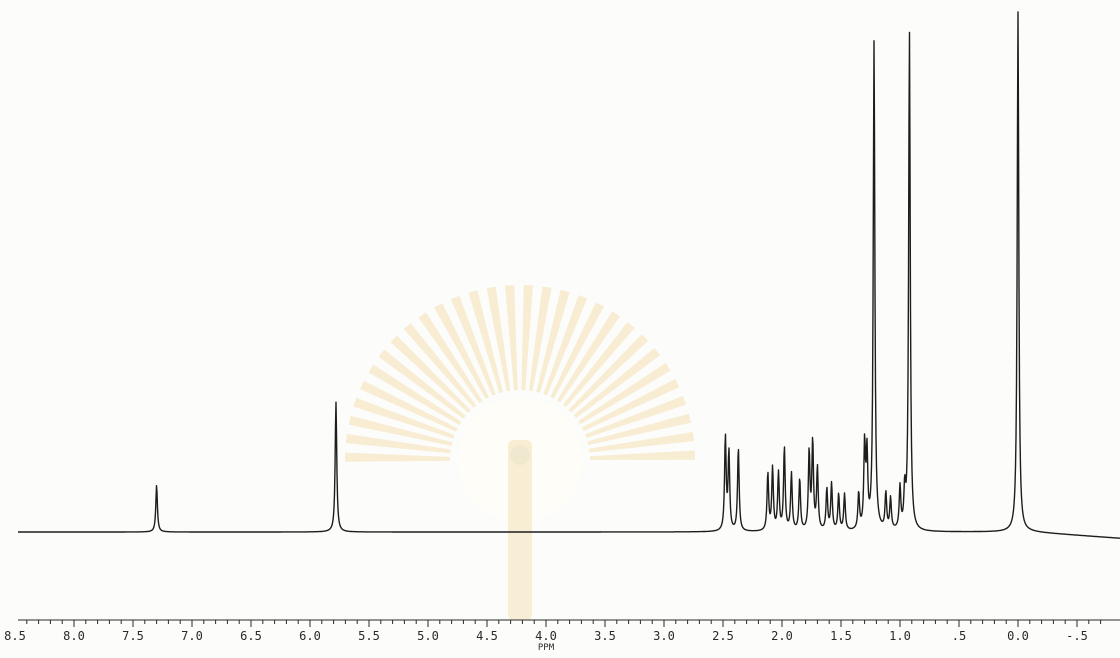 The image size is (1120, 658). What do you see at coordinates (841, 636) in the screenshot?
I see `x-tick-label: 1.5` at bounding box center [841, 636].